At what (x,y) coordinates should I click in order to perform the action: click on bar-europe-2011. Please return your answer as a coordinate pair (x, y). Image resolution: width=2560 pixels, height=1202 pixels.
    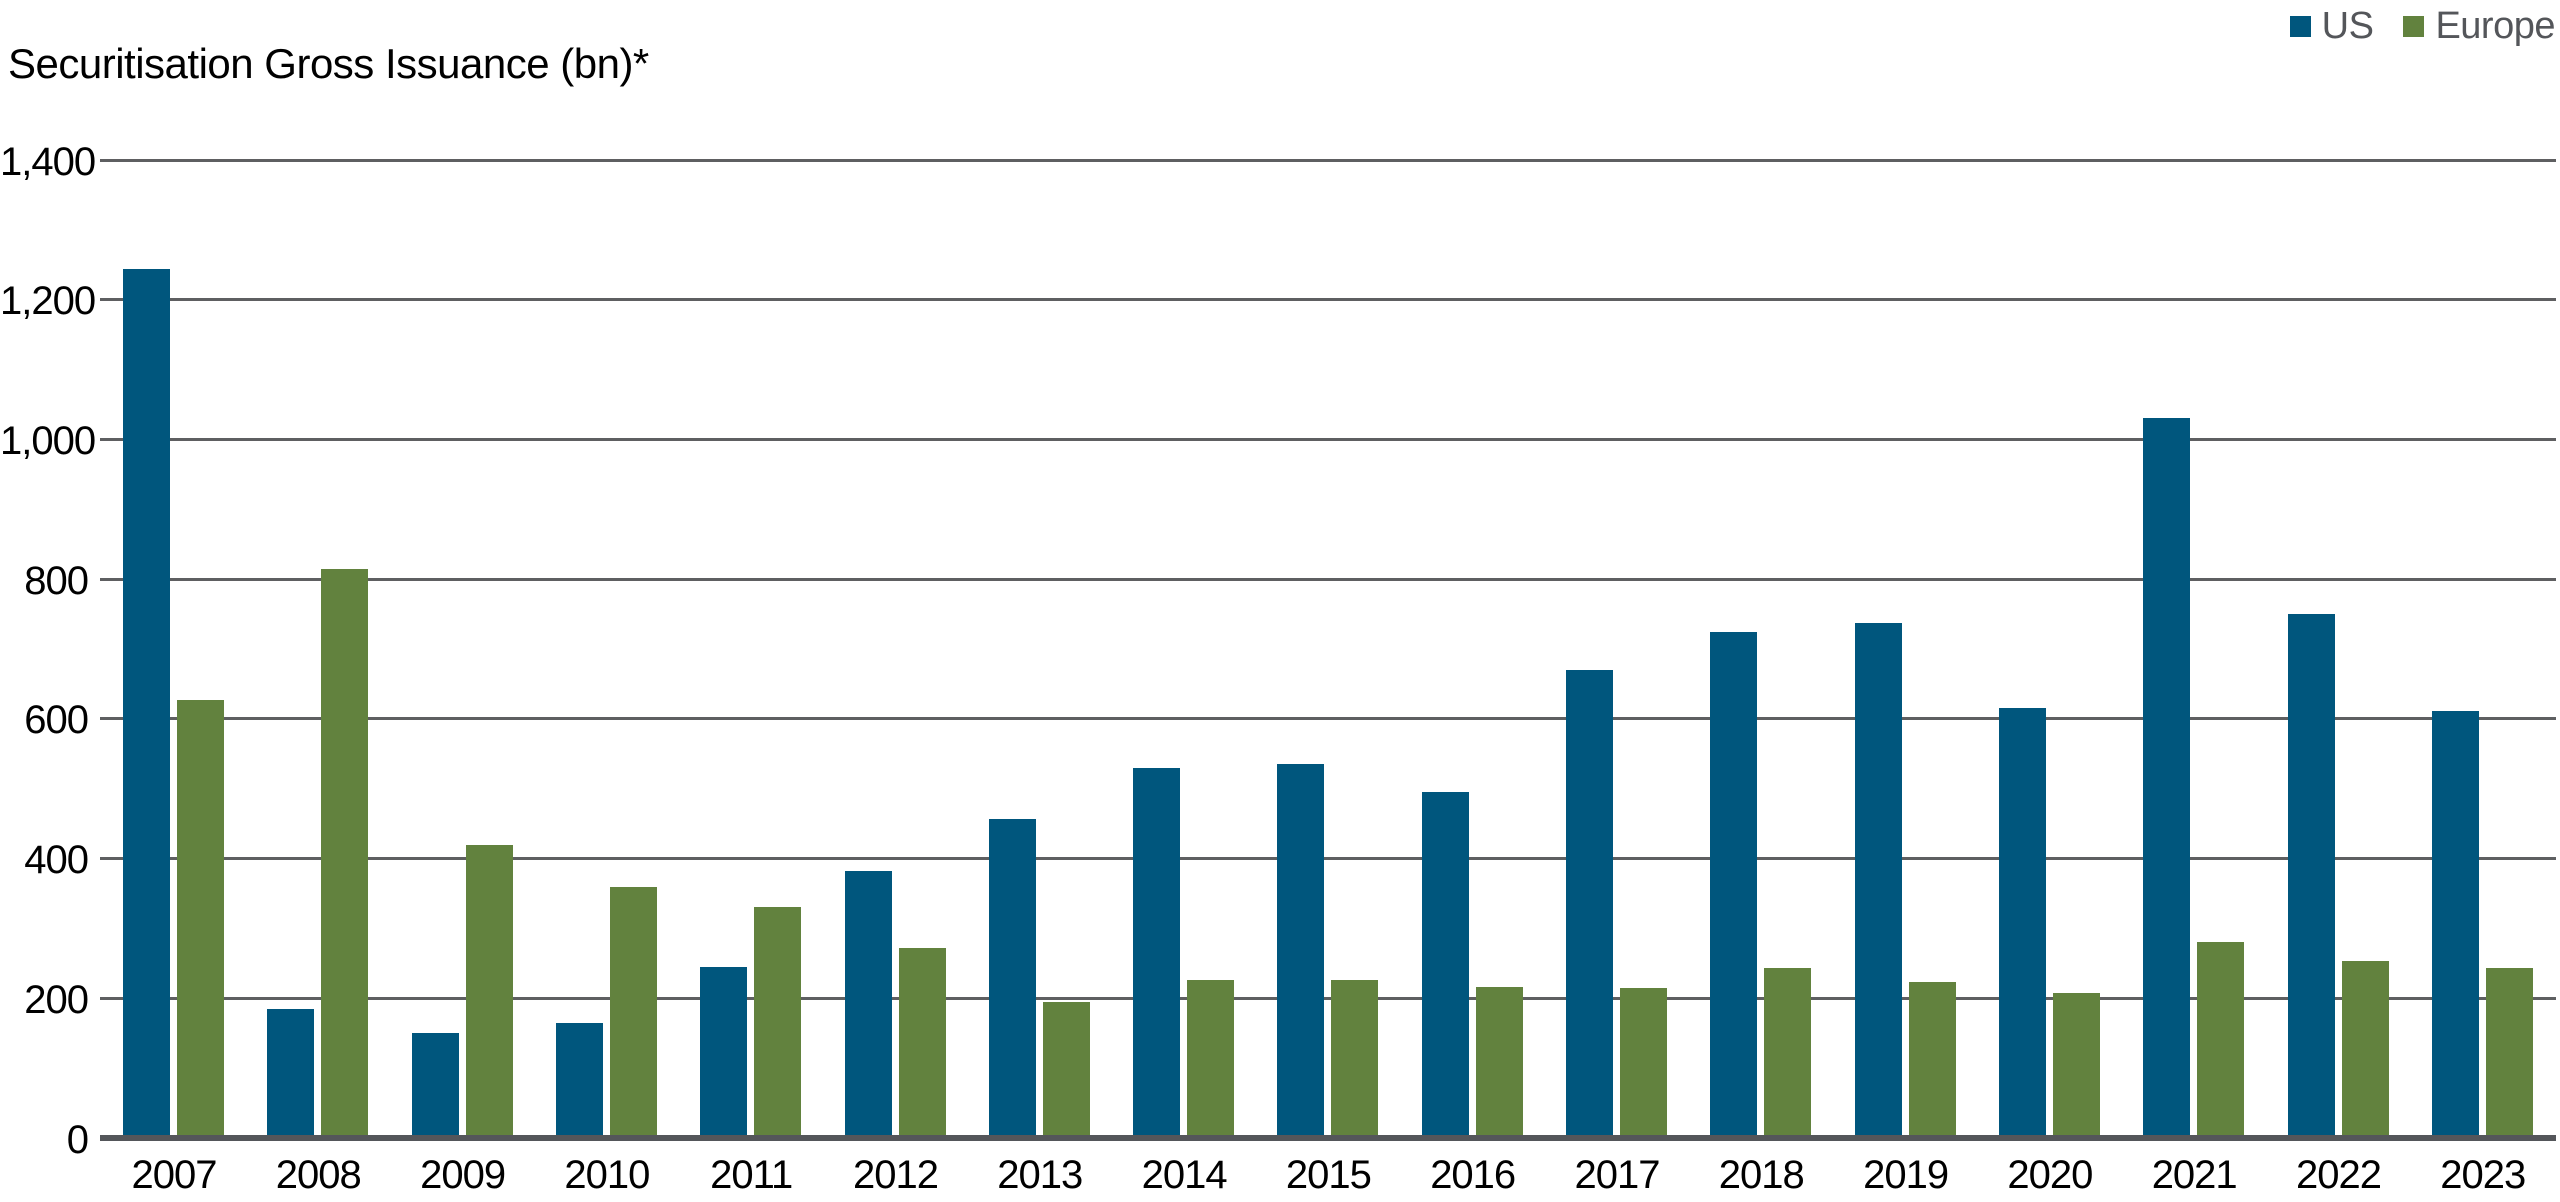
    Looking at the image, I should click on (778, 1022).